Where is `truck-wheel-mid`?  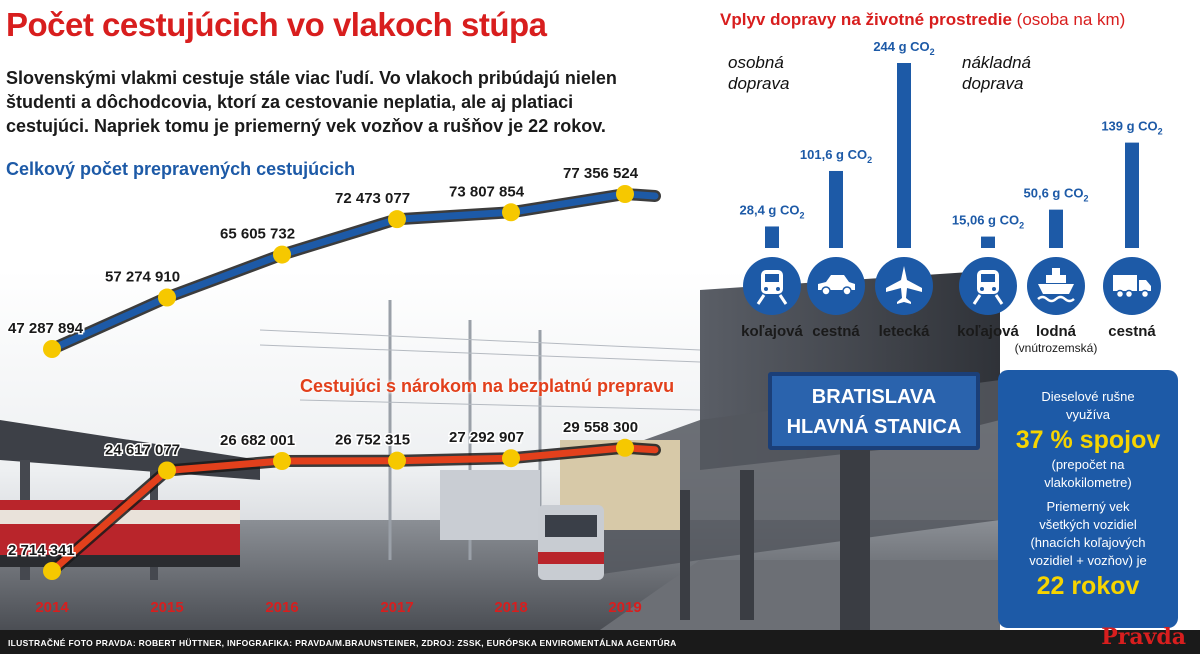 truck-wheel-mid is located at coordinates (1129, 294).